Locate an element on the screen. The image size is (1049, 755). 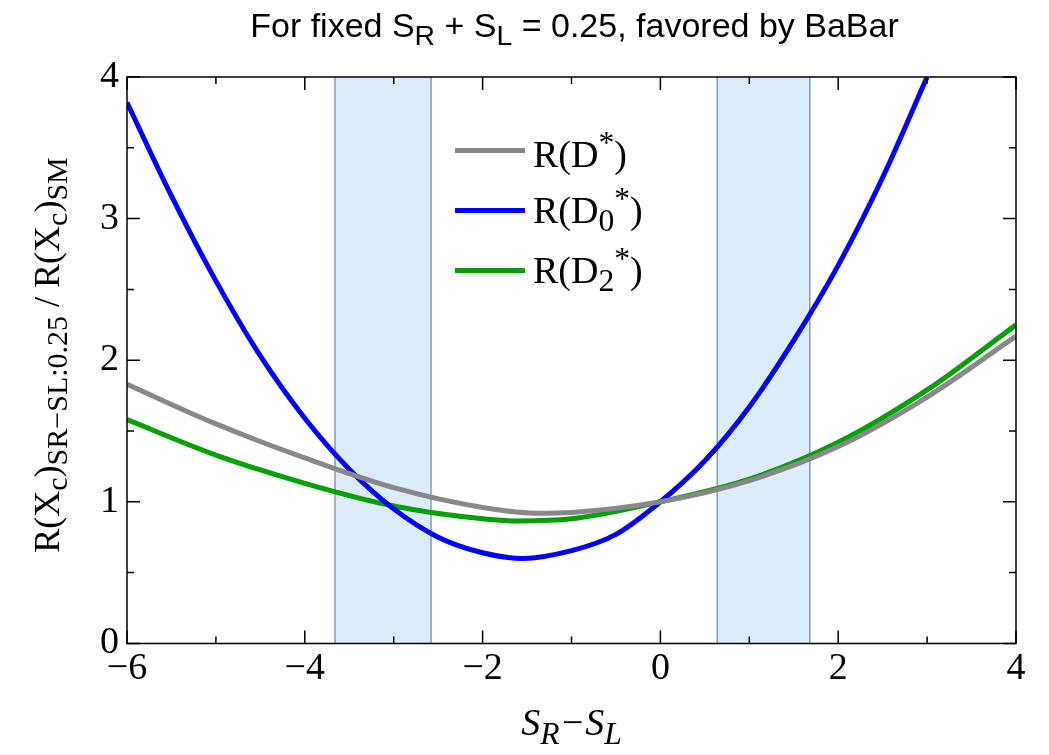
y-tick-label: 4 is located at coordinates (109, 73).